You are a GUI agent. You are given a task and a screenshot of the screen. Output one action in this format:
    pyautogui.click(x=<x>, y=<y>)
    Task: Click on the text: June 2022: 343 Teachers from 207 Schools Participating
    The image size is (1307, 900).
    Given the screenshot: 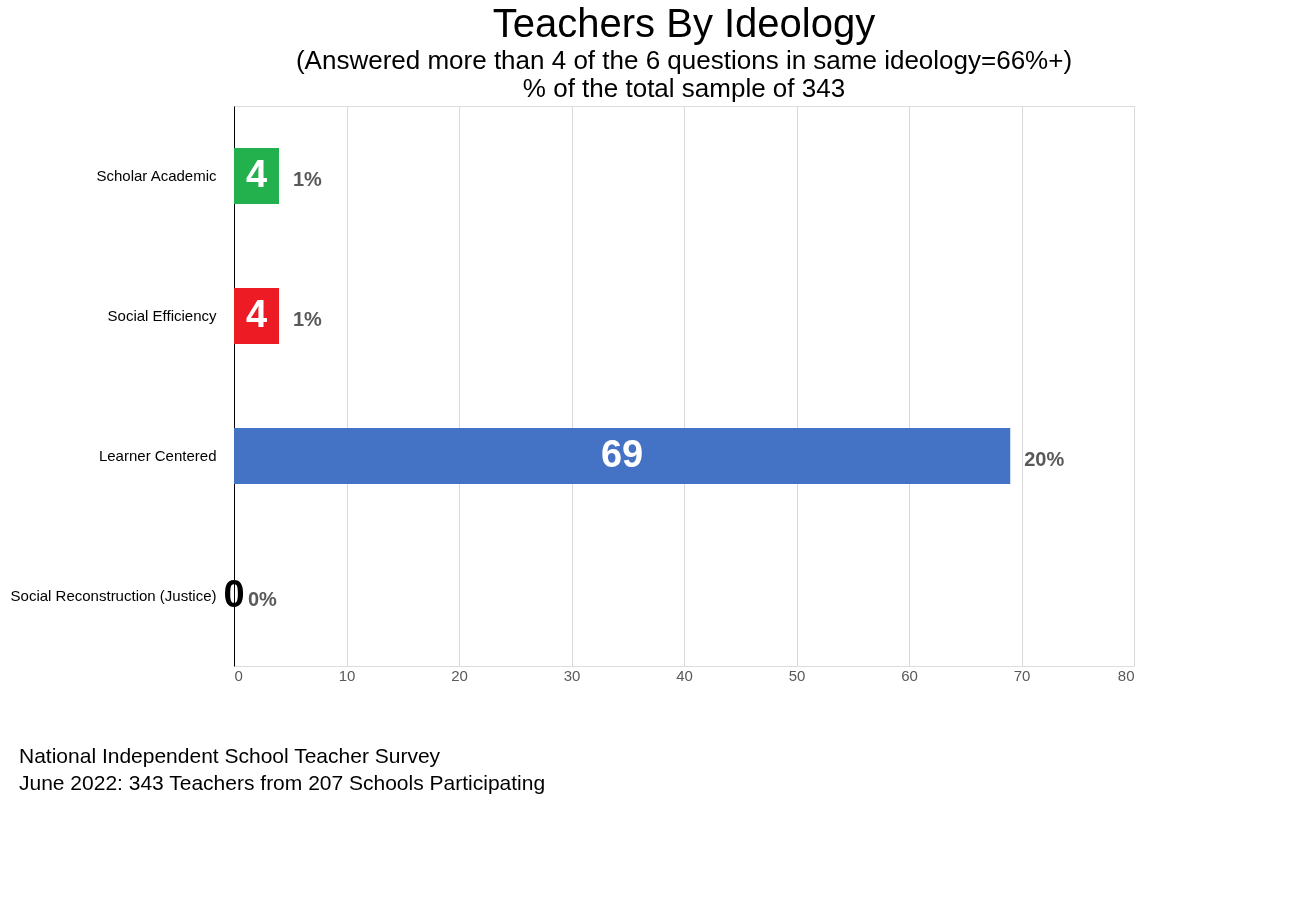 What is the action you would take?
    pyautogui.click(x=282, y=782)
    